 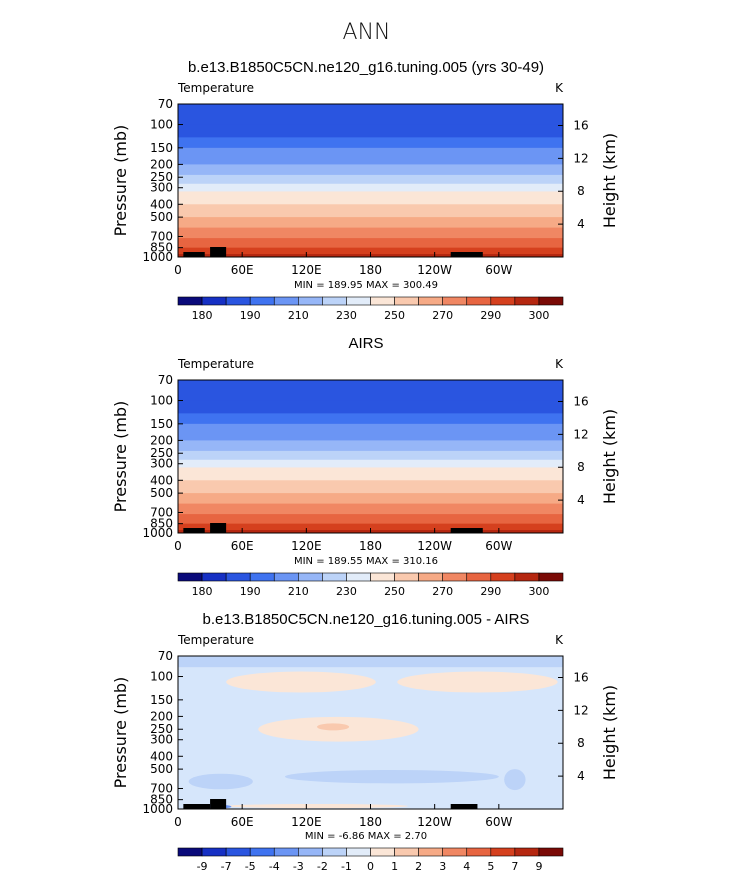 I want to click on panel-title: AIRS, so click(x=365, y=343).